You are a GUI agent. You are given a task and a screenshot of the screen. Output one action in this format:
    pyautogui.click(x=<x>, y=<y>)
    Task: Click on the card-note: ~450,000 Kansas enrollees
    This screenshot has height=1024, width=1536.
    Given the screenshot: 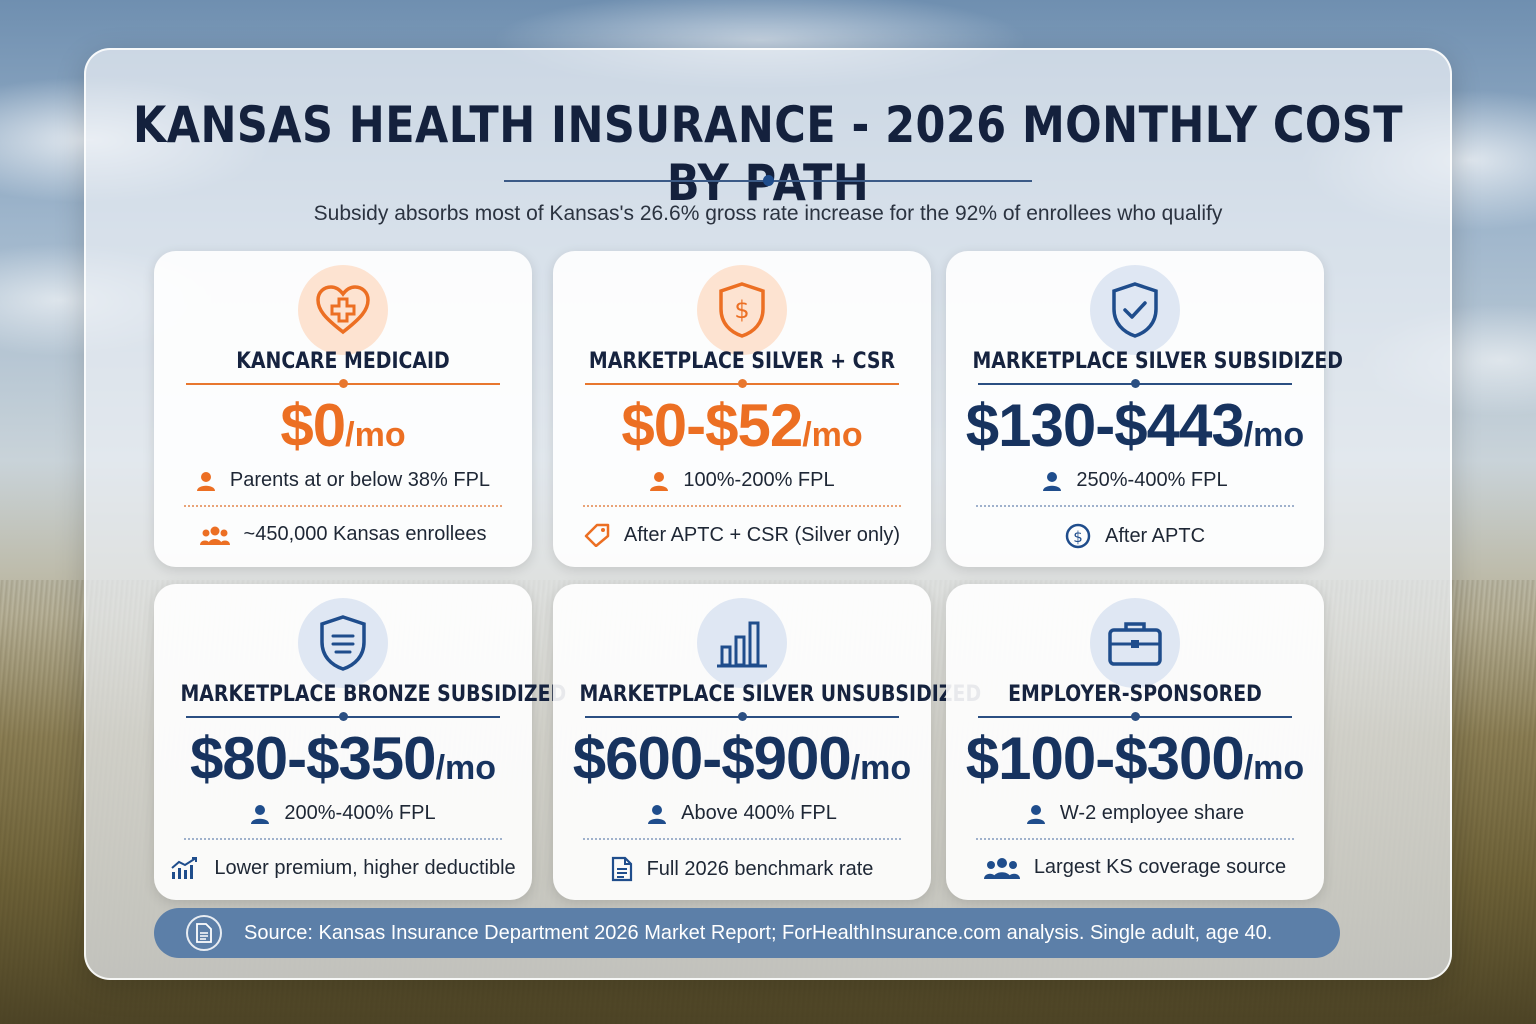 What is the action you would take?
    pyautogui.click(x=343, y=534)
    